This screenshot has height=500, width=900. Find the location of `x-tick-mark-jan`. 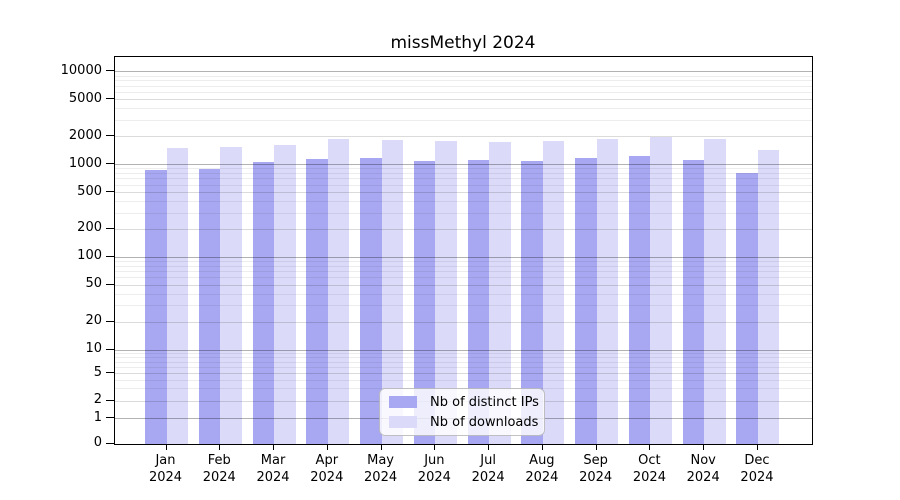

x-tick-mark-jan is located at coordinates (166, 447).